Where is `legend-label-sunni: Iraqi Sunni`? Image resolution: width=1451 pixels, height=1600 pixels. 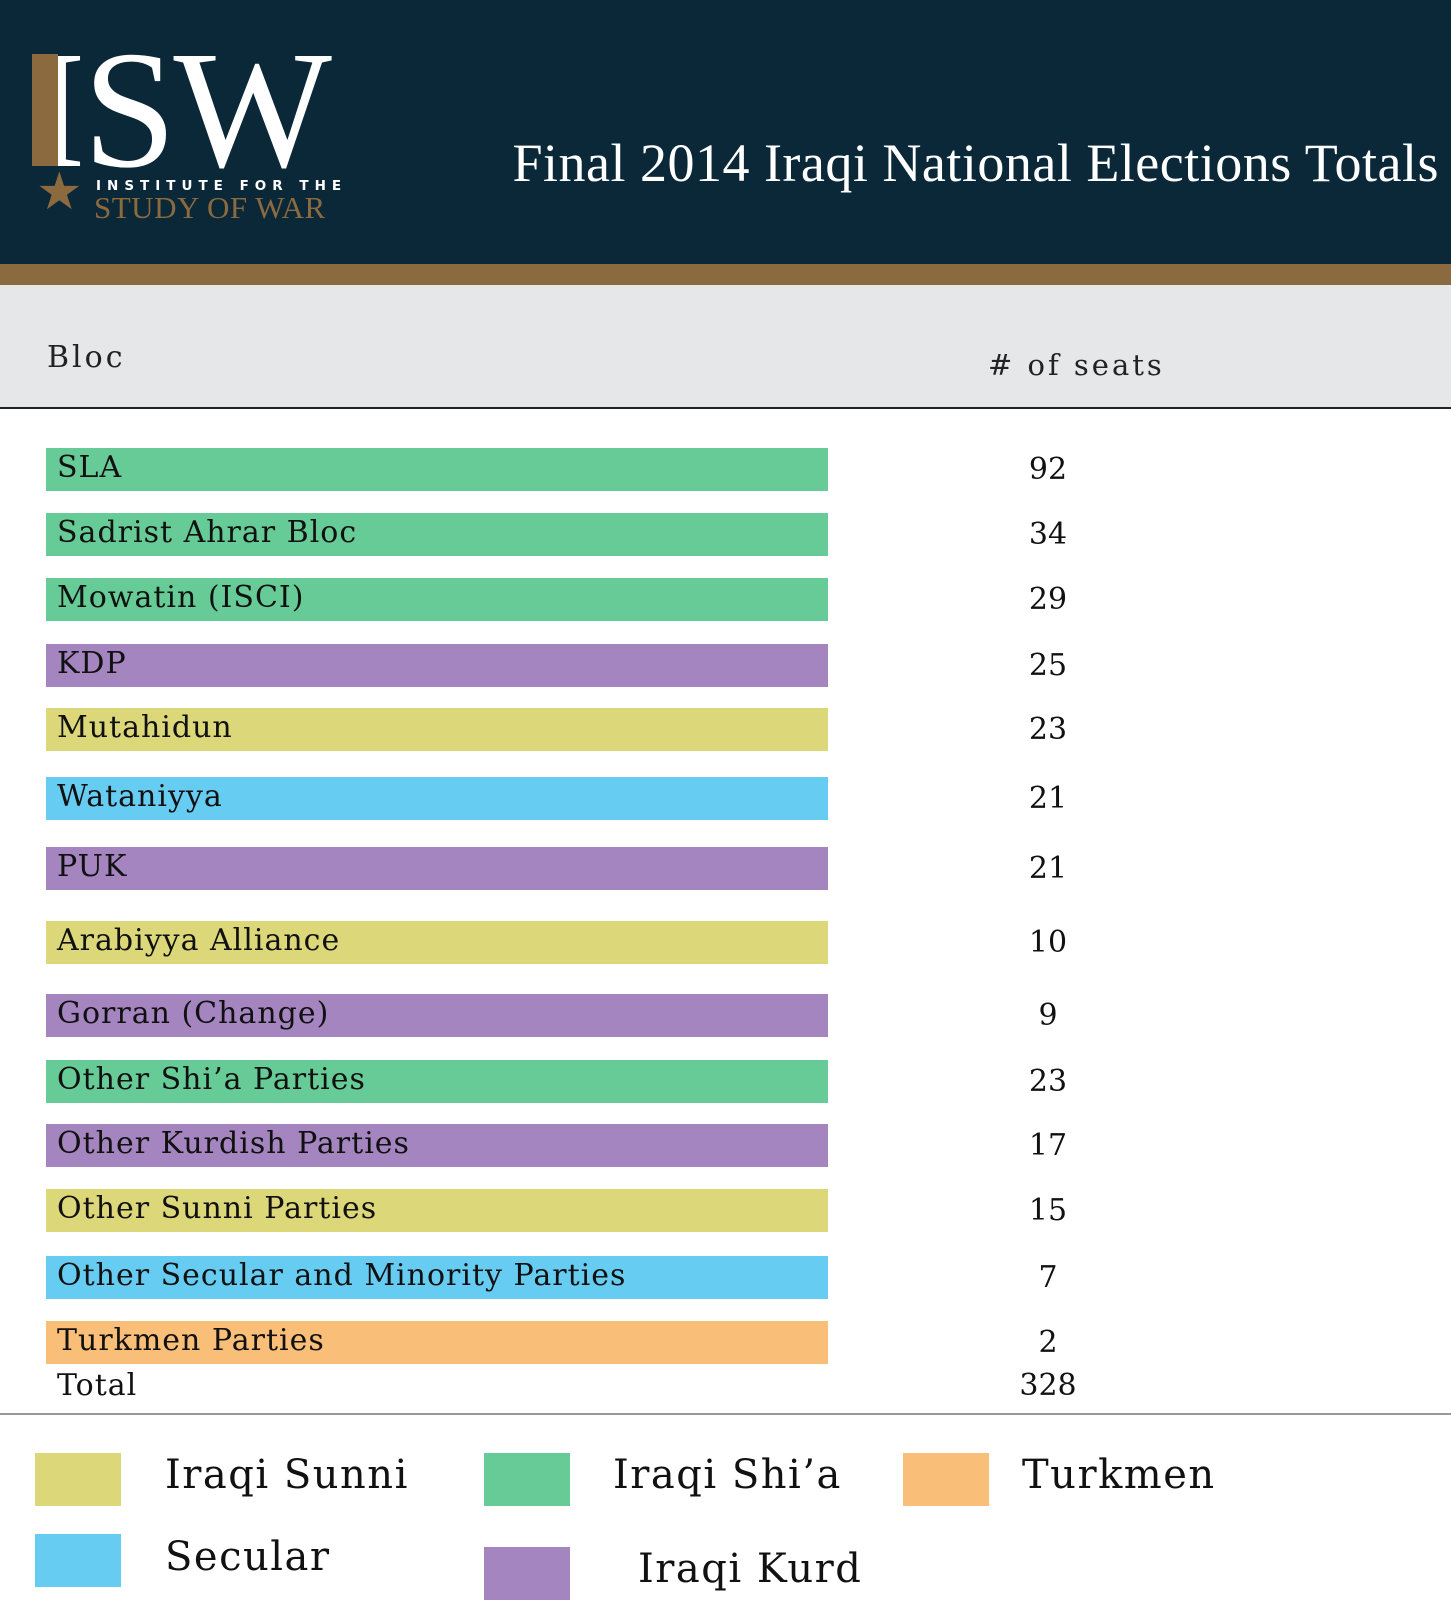 legend-label-sunni: Iraqi Sunni is located at coordinates (287, 1475).